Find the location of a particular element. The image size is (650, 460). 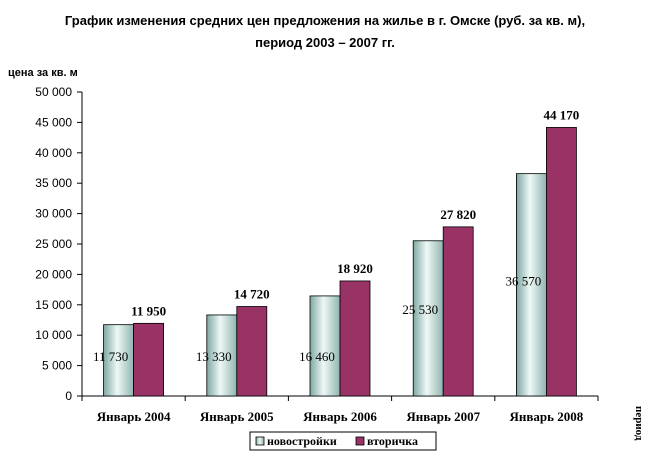

legend: новостройки вторичка is located at coordinates (343, 441).